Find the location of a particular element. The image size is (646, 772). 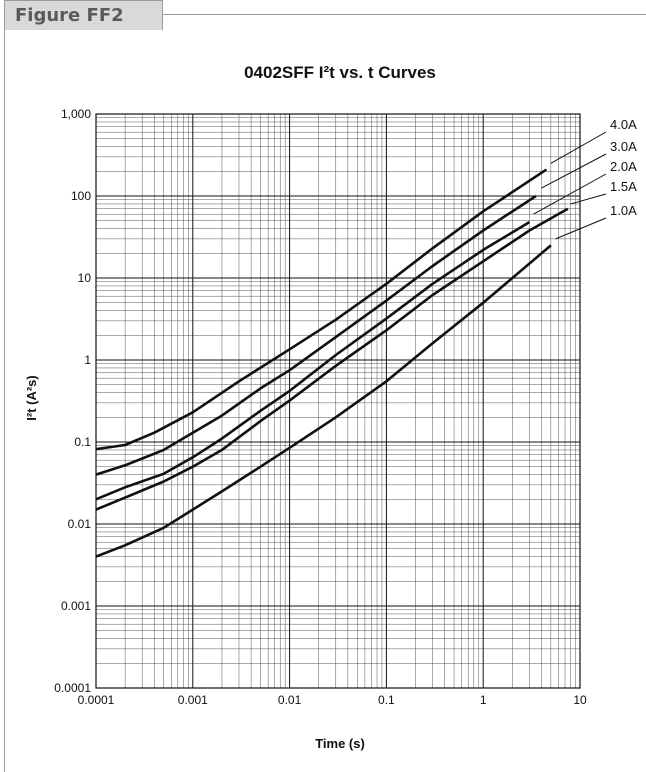

x-tick-label: 0.1 is located at coordinates (386, 700).